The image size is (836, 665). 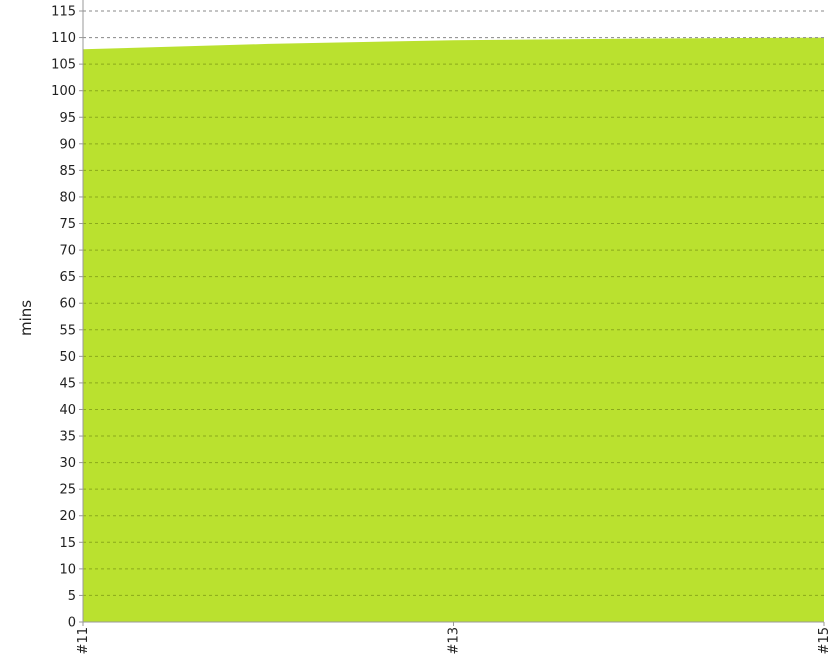 I want to click on y-tick-label: 35, so click(x=67, y=437).